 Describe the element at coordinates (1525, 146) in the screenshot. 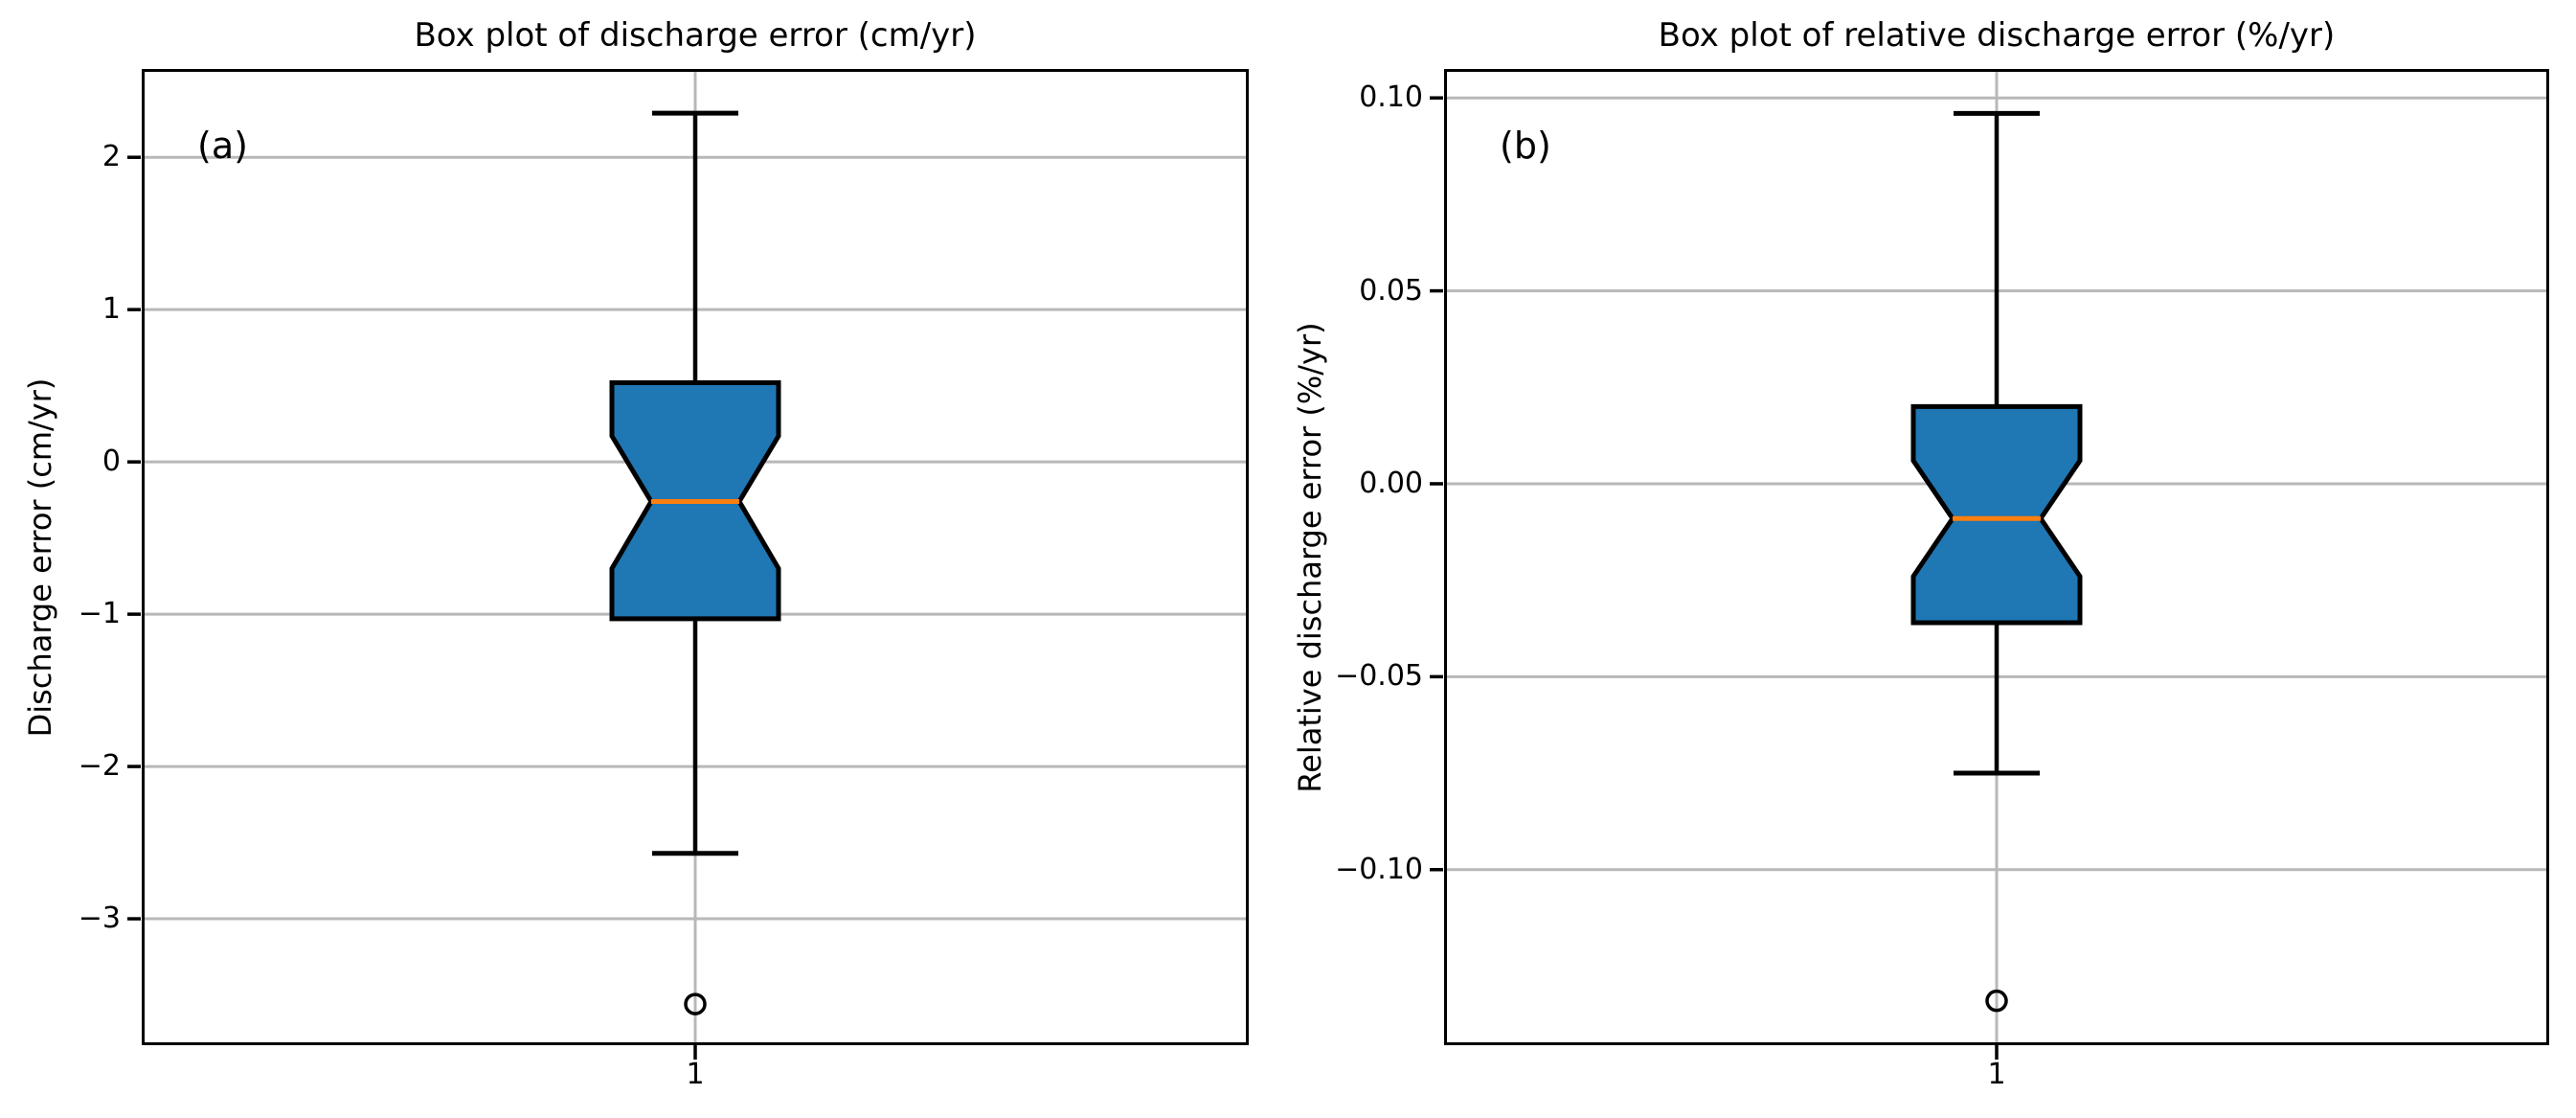

I see `panel-b-label: (b)` at that location.